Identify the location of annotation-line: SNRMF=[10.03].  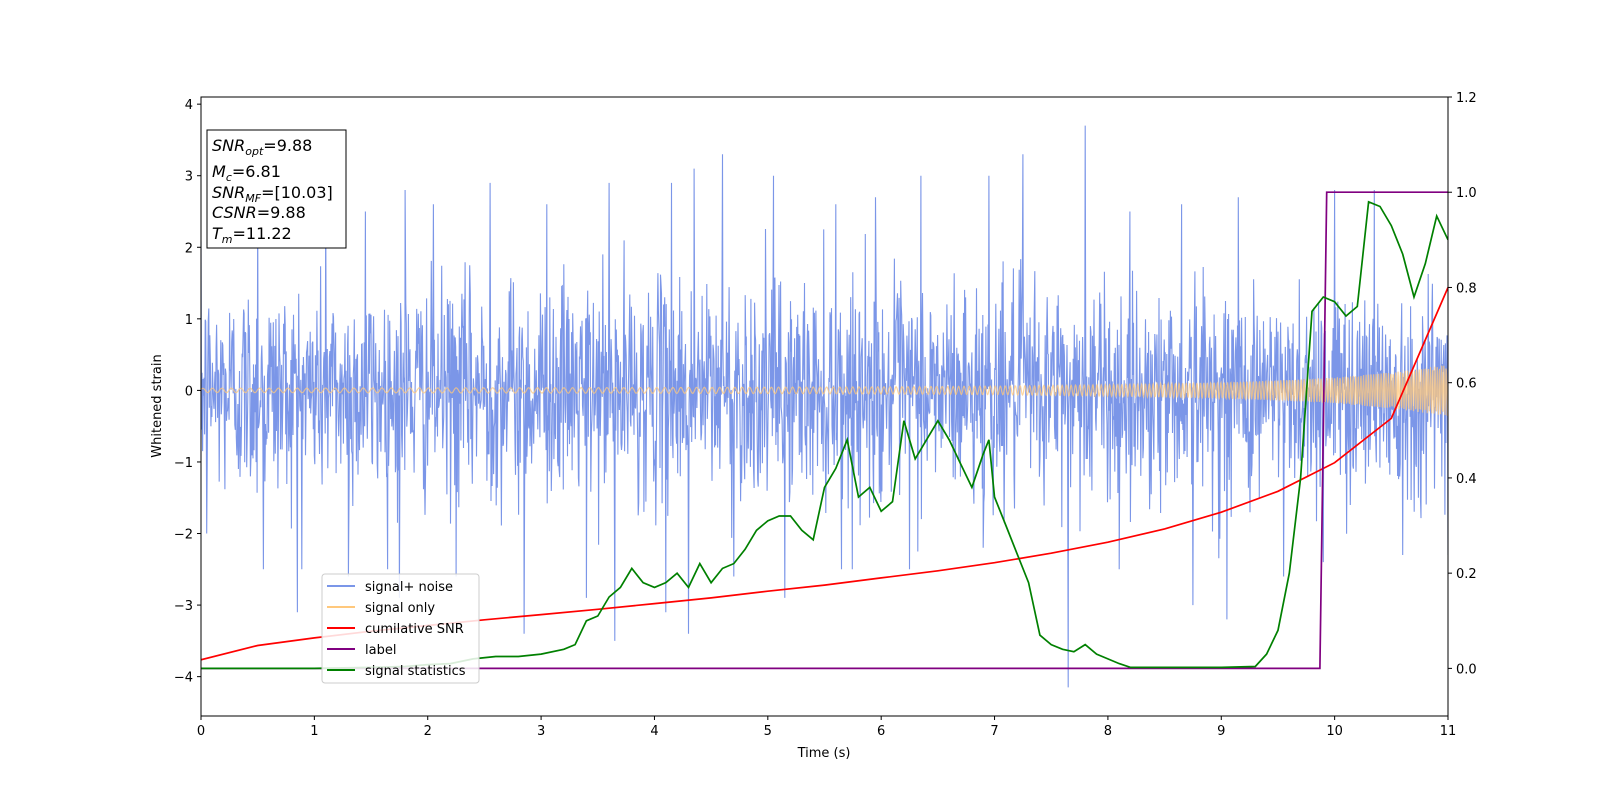
(272, 194).